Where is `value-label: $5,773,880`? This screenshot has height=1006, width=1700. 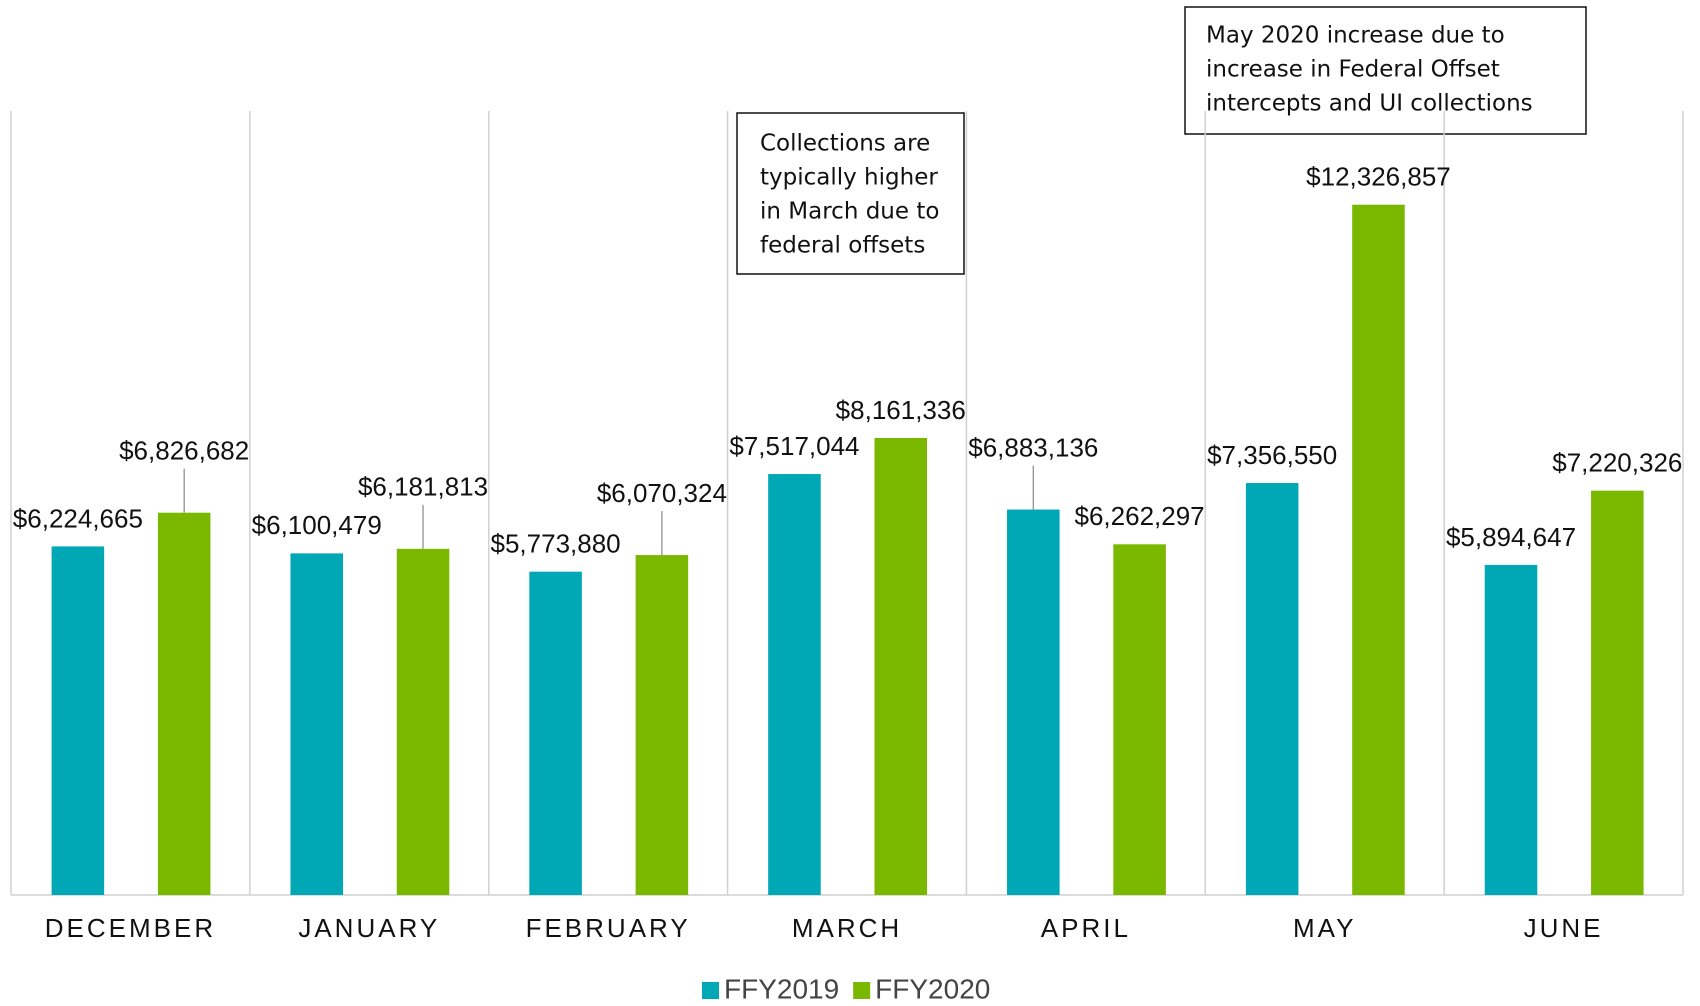 value-label: $5,773,880 is located at coordinates (556, 544).